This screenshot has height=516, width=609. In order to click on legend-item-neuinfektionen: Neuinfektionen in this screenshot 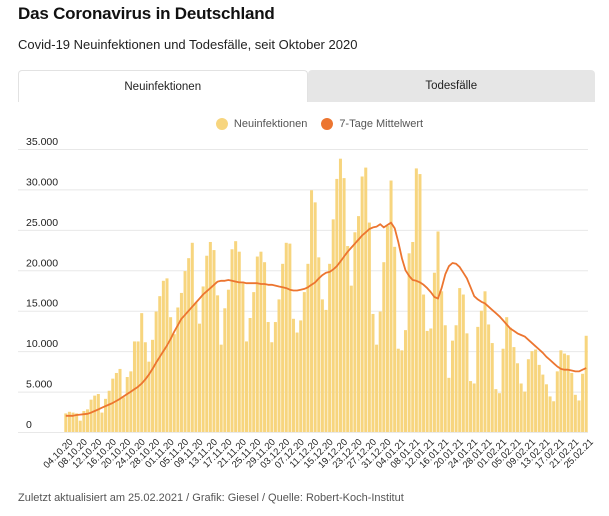, I will do `click(261, 124)`.